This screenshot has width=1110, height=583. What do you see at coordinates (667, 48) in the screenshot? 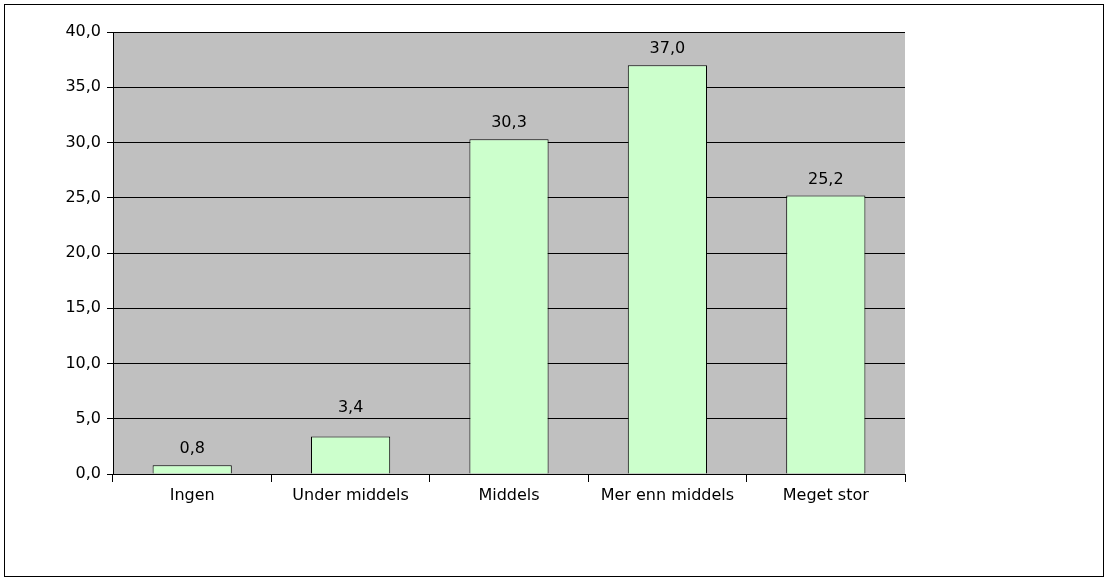
I see `data-label: 37,0` at bounding box center [667, 48].